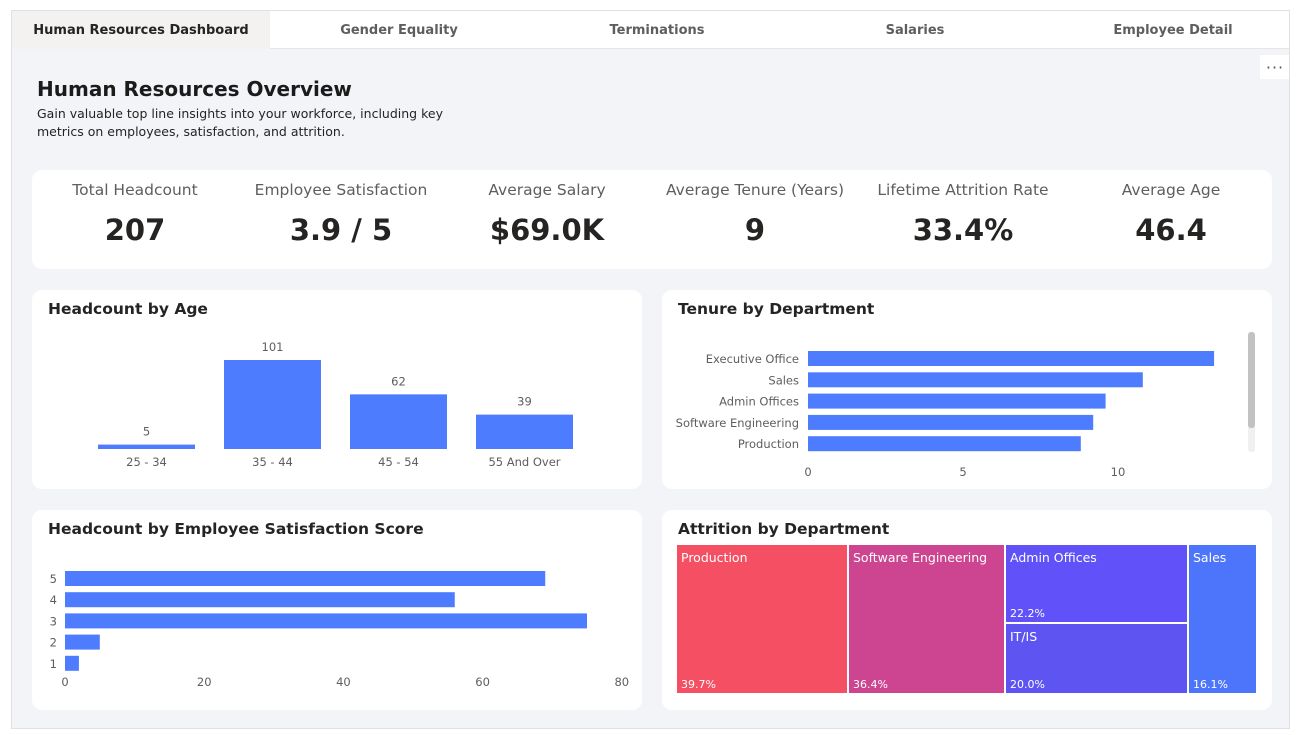  Describe the element at coordinates (398, 462) in the screenshot. I see `x-tick-label: 45 - 54` at that location.